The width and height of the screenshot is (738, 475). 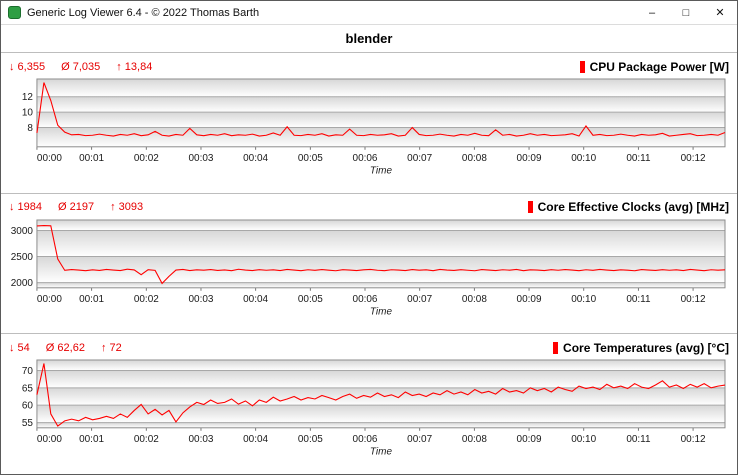 I want to click on stat-avg: Ø 62,62, so click(x=65, y=347).